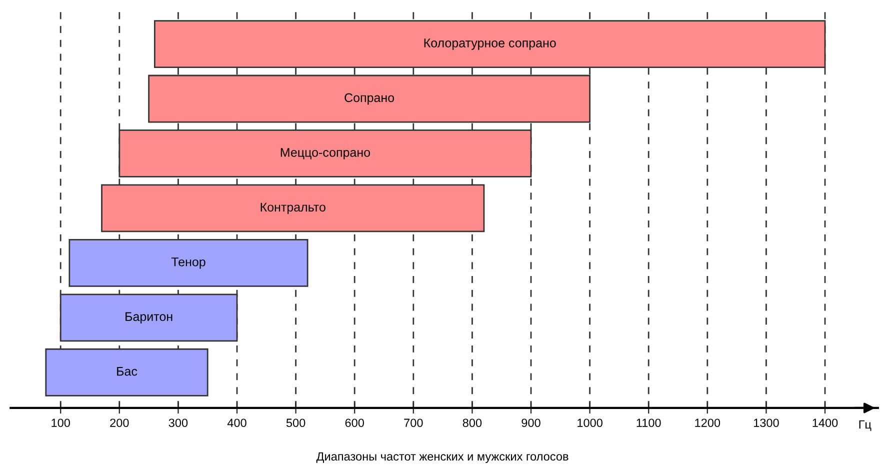  Describe the element at coordinates (149, 318) in the screenshot. I see `y-tick-label: Баритон` at that location.